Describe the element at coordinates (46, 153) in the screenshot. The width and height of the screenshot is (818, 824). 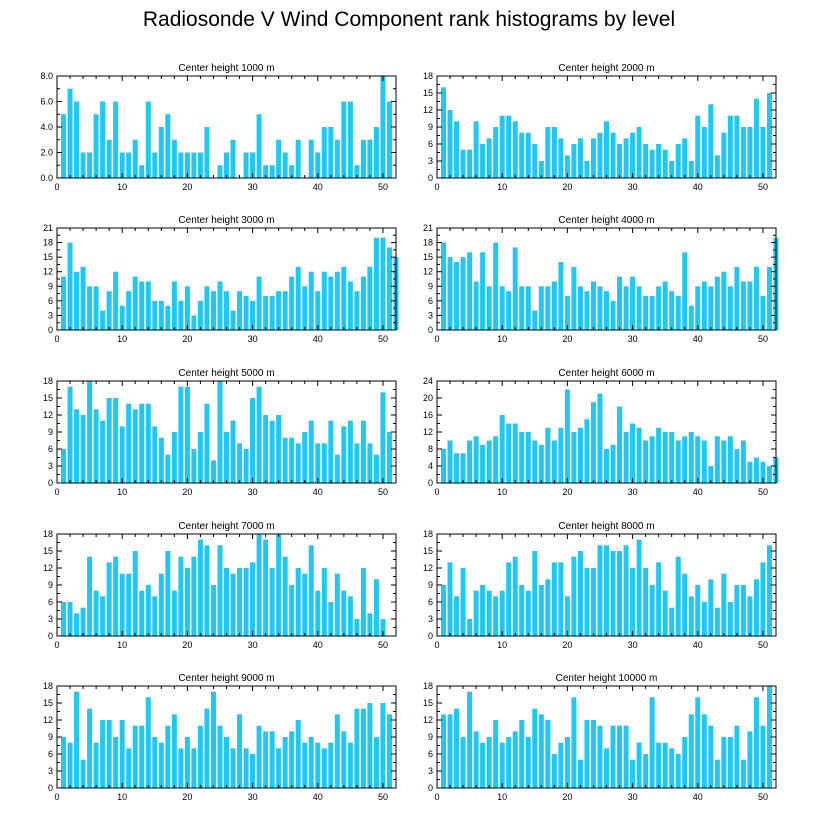
I see `y-tick-label: 2.0` at that location.